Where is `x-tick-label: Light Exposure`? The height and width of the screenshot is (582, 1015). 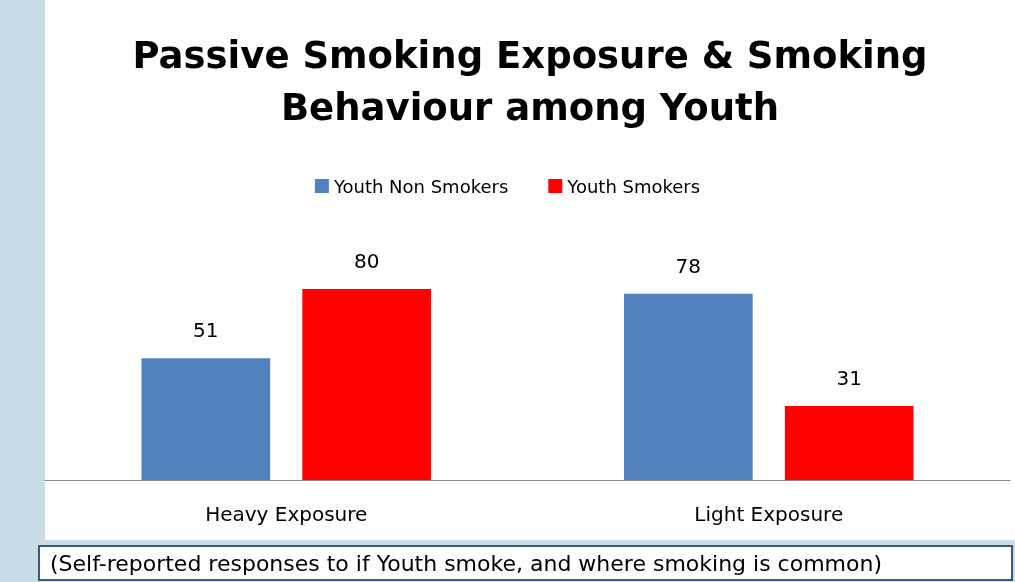
x-tick-label: Light Exposure is located at coordinates (769, 514).